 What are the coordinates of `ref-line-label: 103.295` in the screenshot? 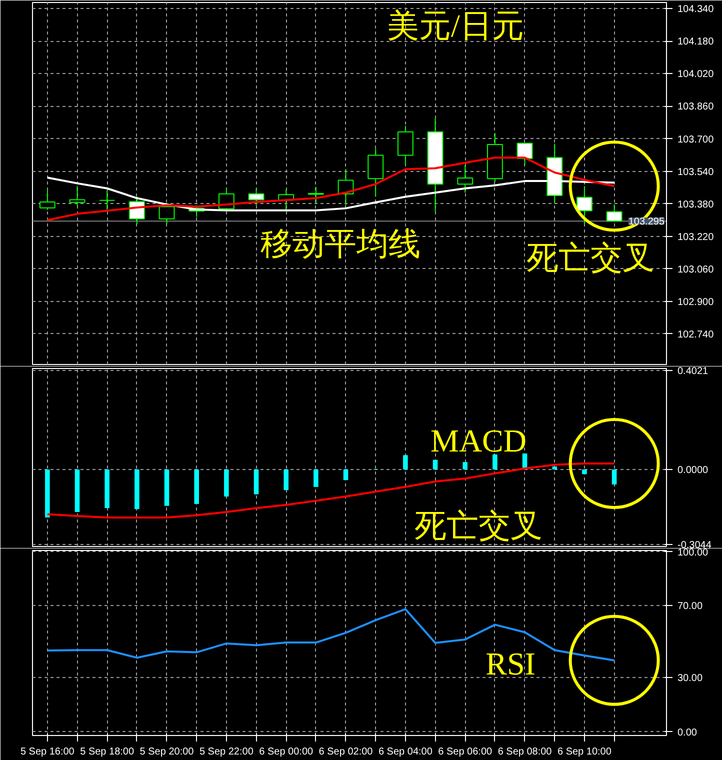 It's located at (646, 222).